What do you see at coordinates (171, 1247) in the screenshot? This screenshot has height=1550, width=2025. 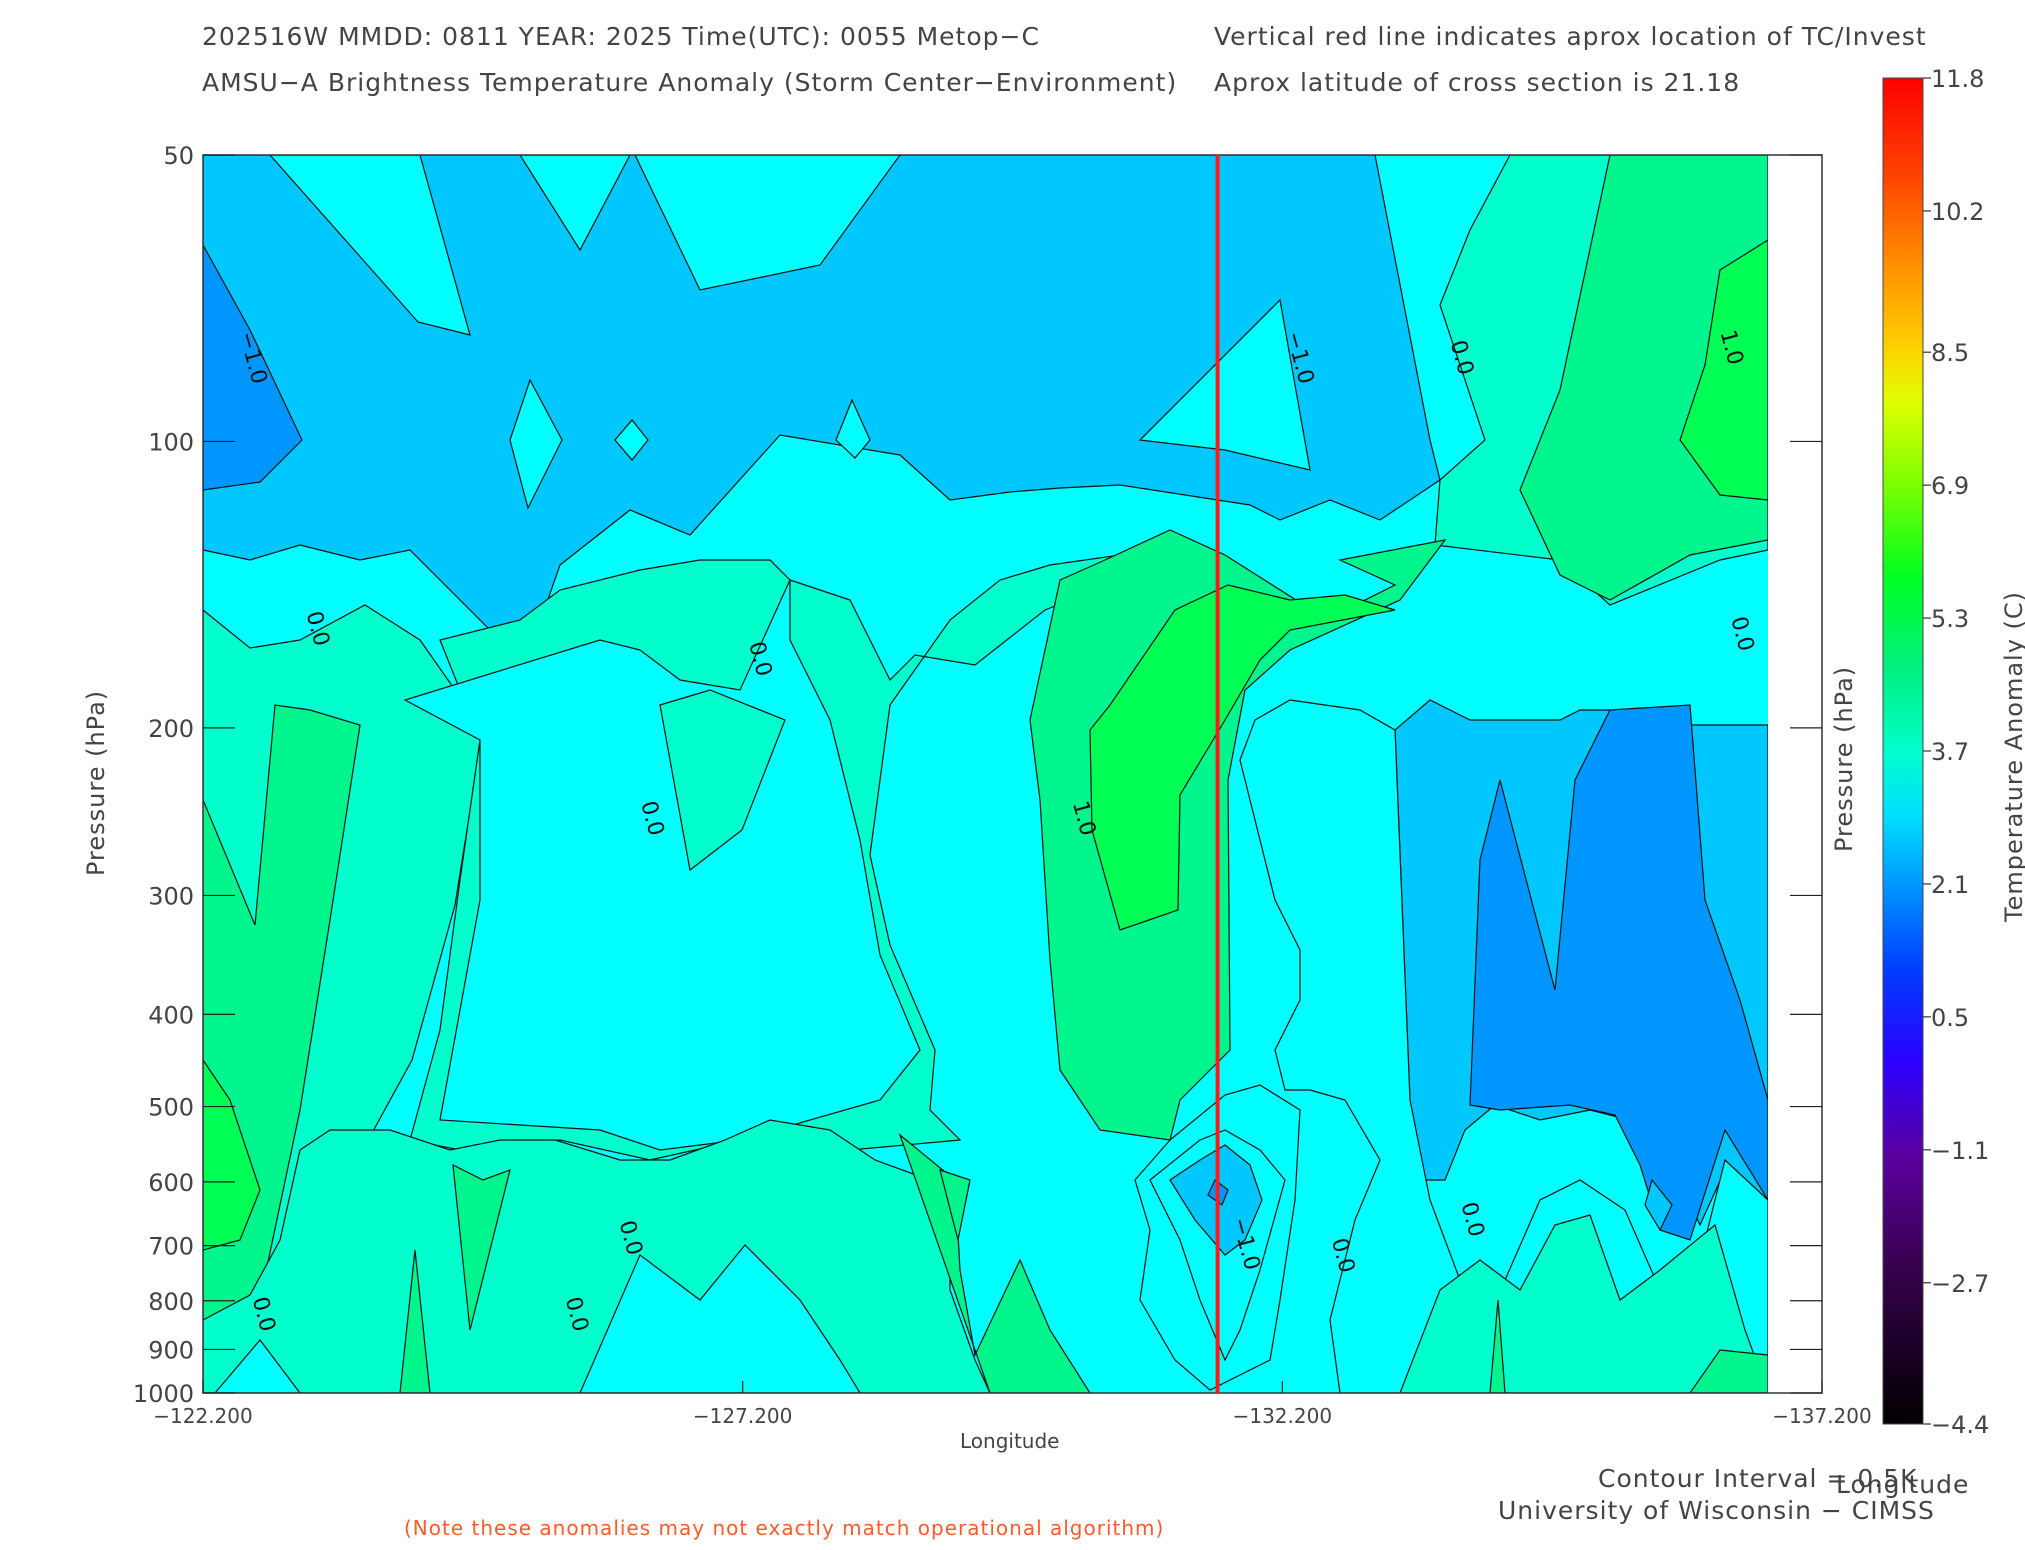 I see `y-tick-label: 700` at bounding box center [171, 1247].